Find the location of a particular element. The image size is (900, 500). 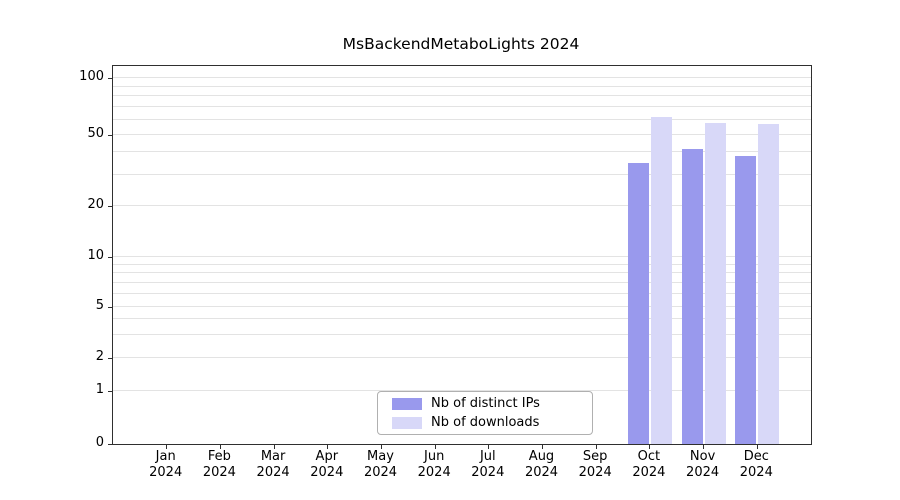

y-tick-label: 20 is located at coordinates (95, 204).